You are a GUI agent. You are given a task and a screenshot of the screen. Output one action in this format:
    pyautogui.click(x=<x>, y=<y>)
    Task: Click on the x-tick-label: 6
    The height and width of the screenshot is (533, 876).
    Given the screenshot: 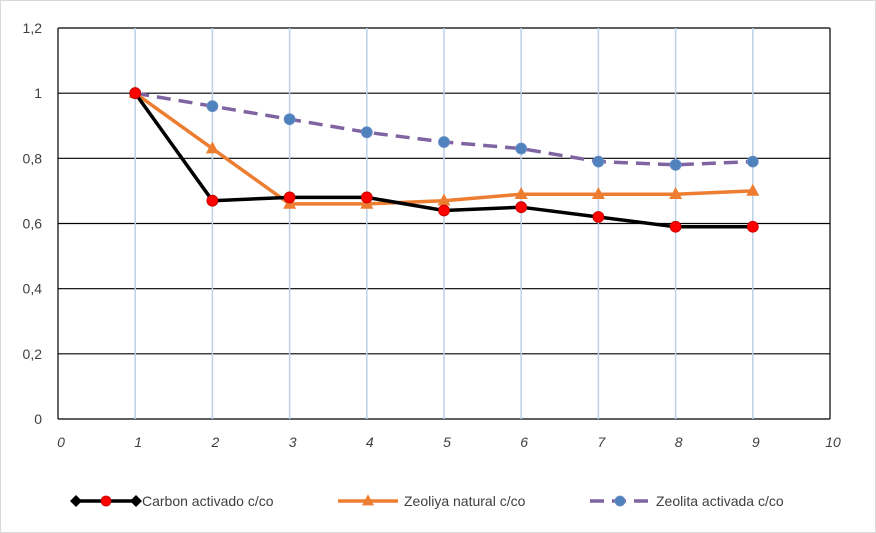 What is the action you would take?
    pyautogui.click(x=524, y=442)
    